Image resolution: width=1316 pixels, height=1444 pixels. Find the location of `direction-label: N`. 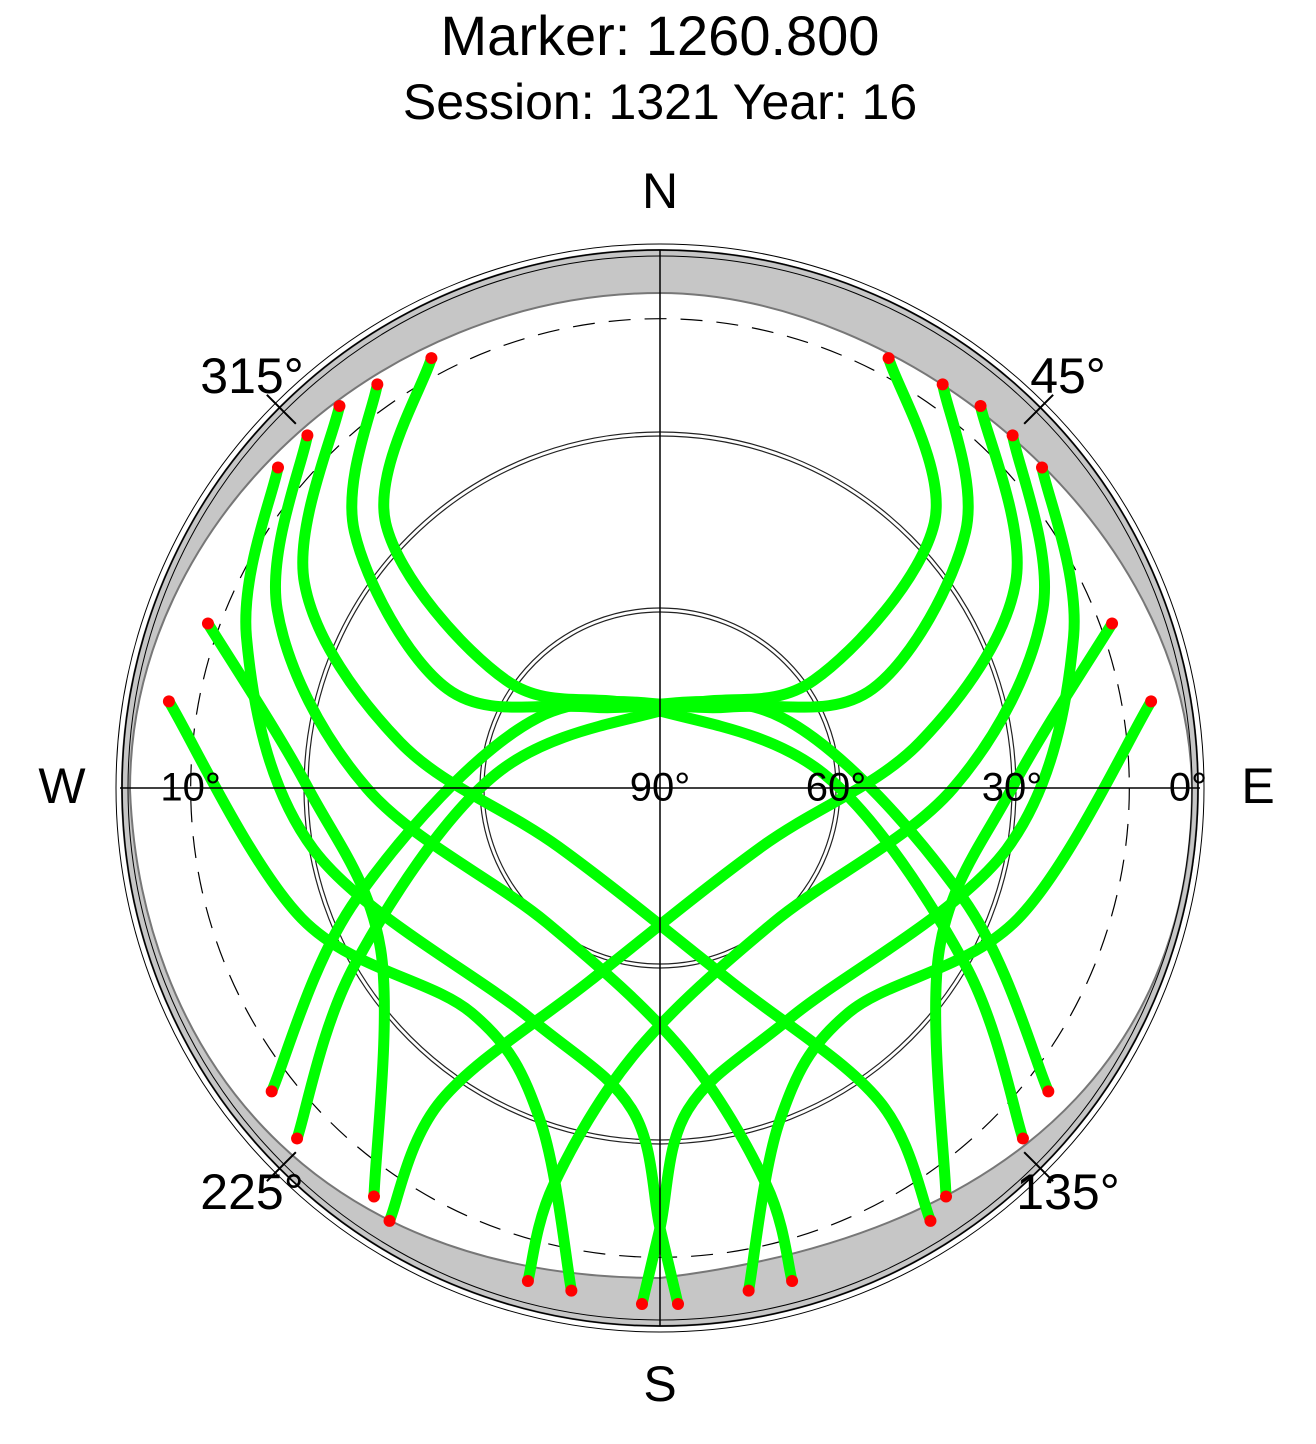

direction-label: N is located at coordinates (660, 191).